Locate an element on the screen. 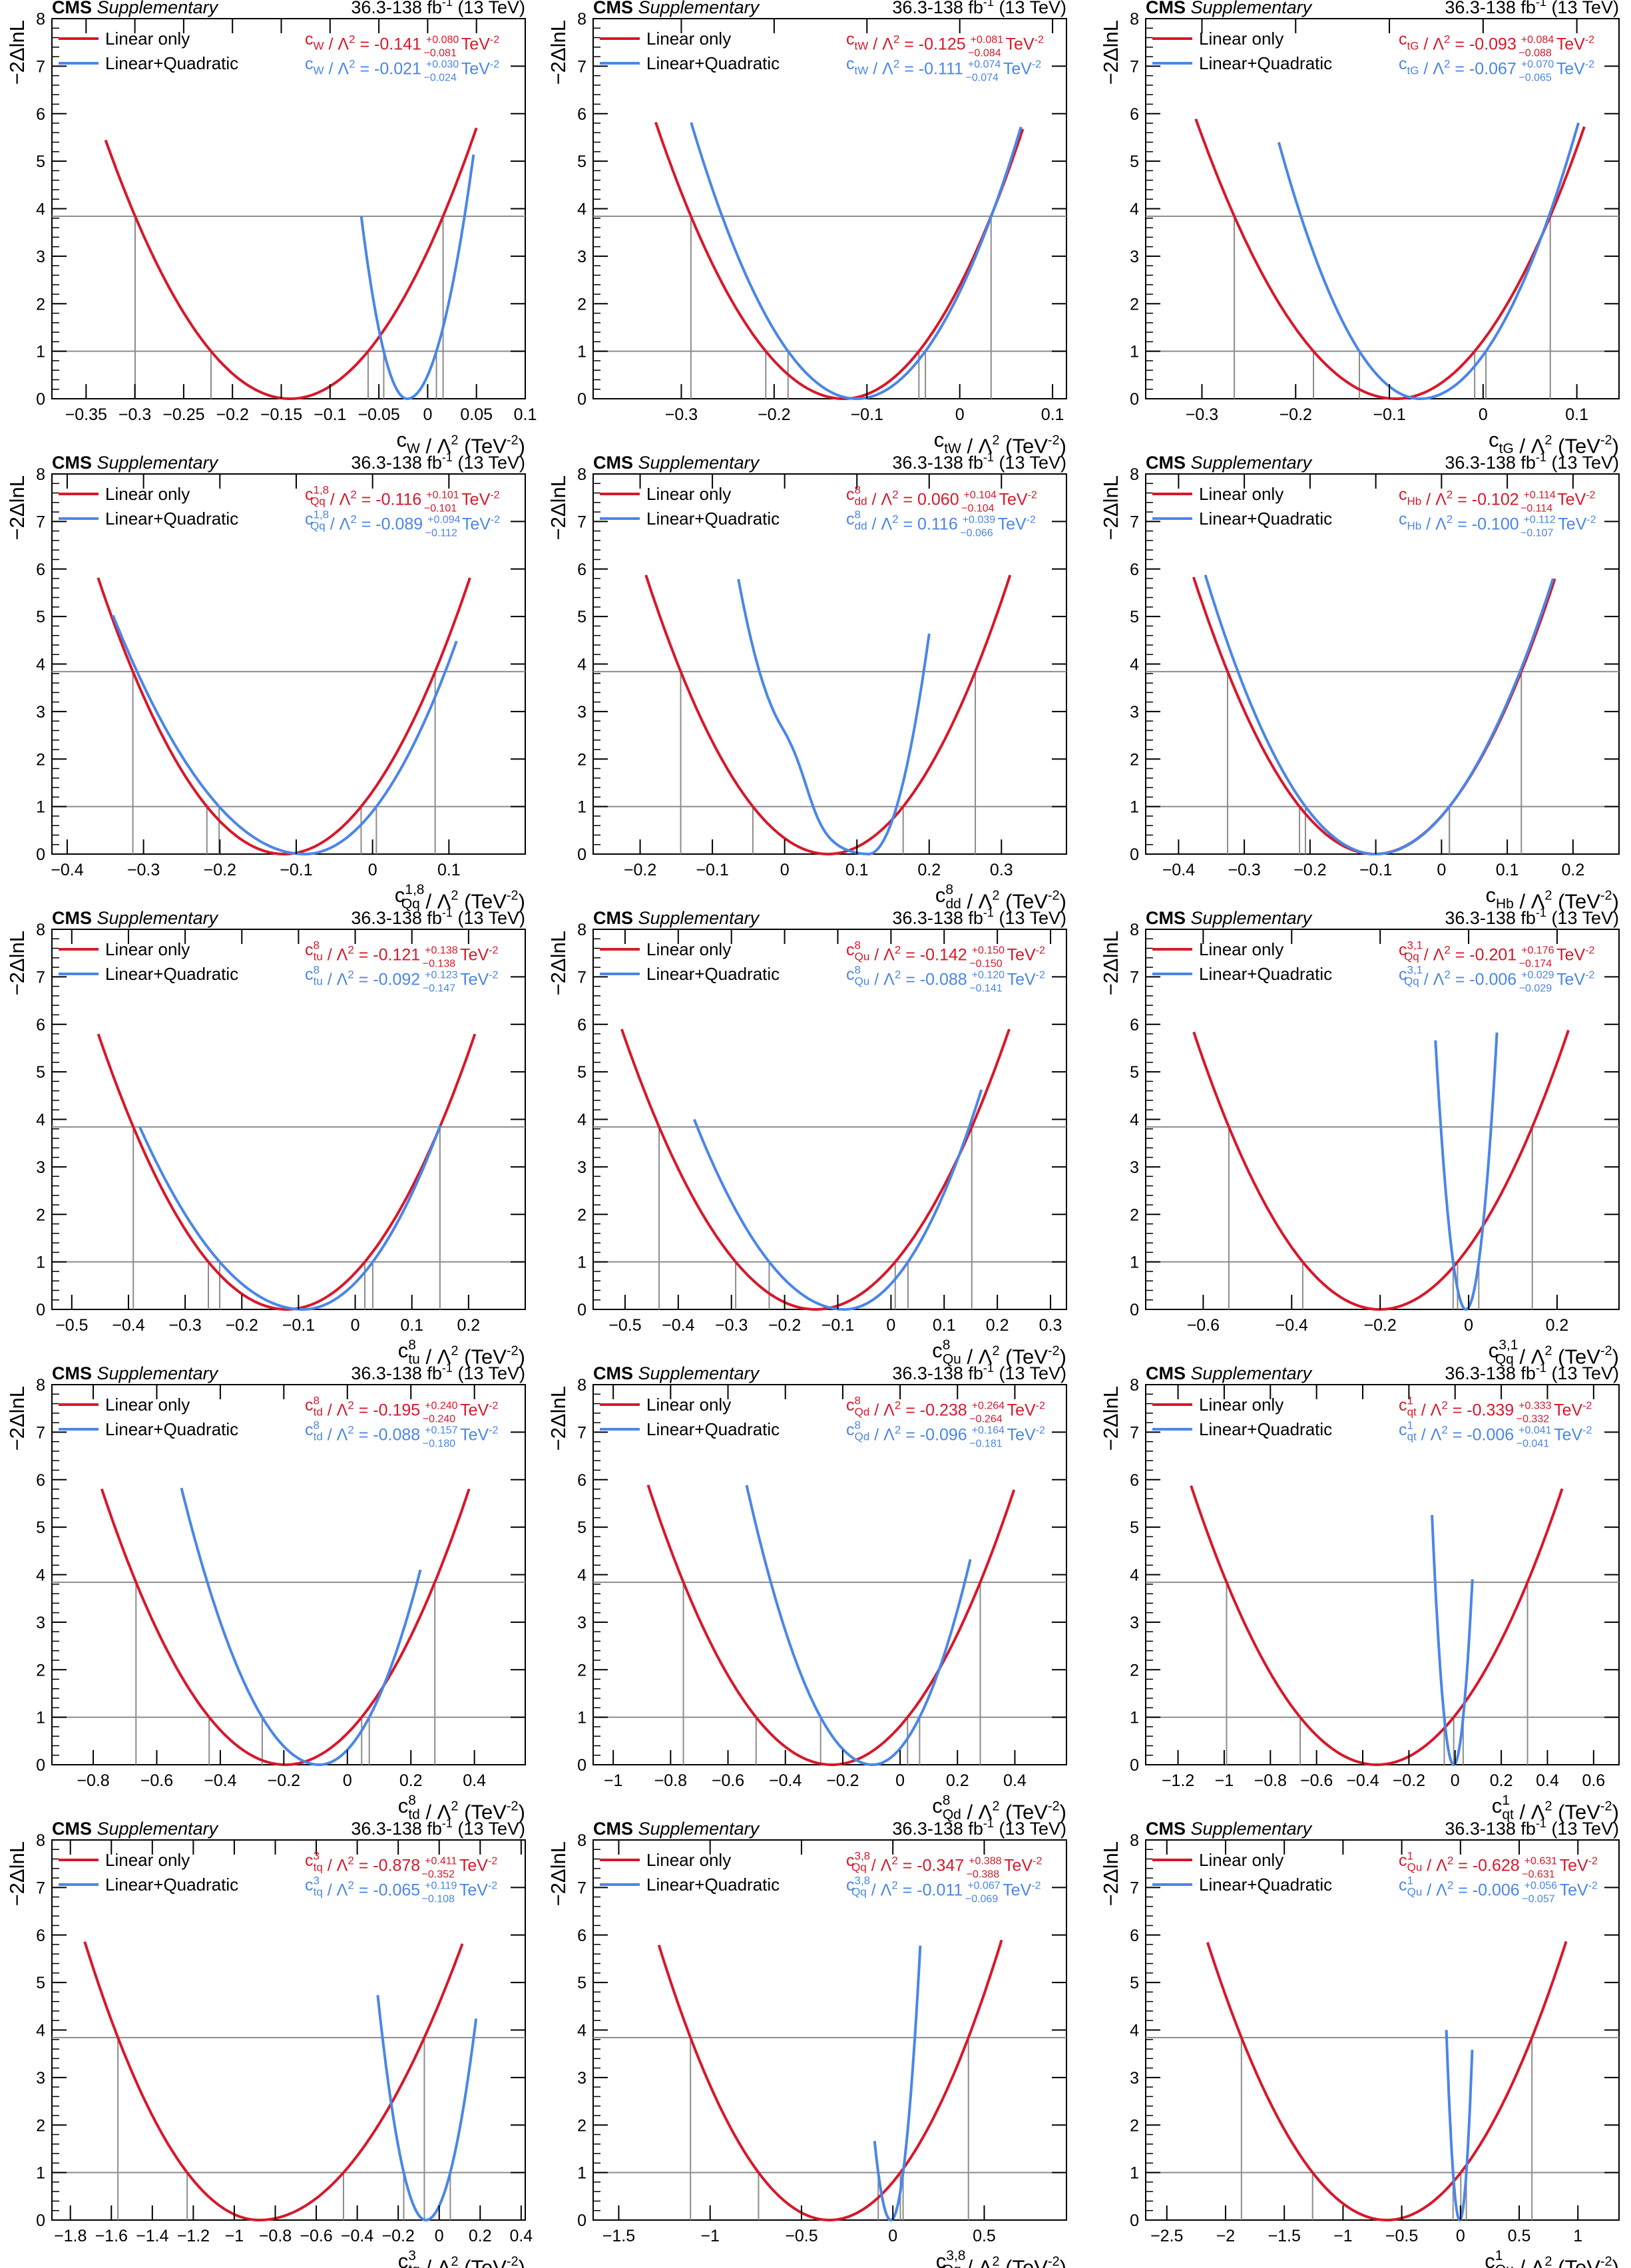  linear-fit-coef-sup: 3,1 is located at coordinates (1415, 945).